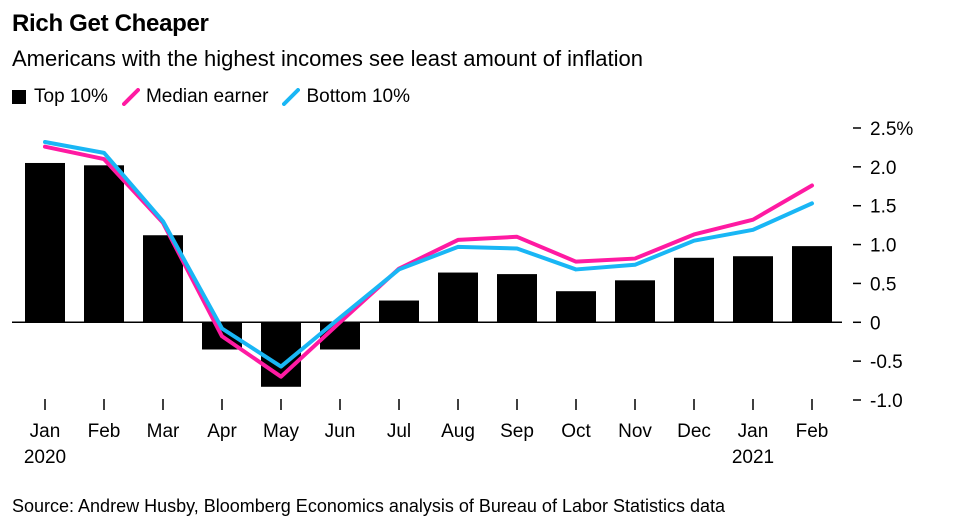  I want to click on x-tick-label: Sep, so click(517, 431).